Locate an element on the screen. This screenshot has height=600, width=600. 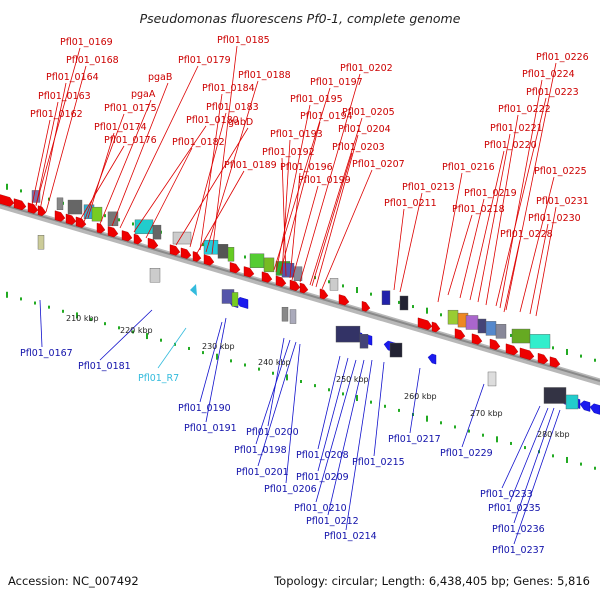
reverse-gene-label: Pfl01_0212 is located at coordinates (332, 521).